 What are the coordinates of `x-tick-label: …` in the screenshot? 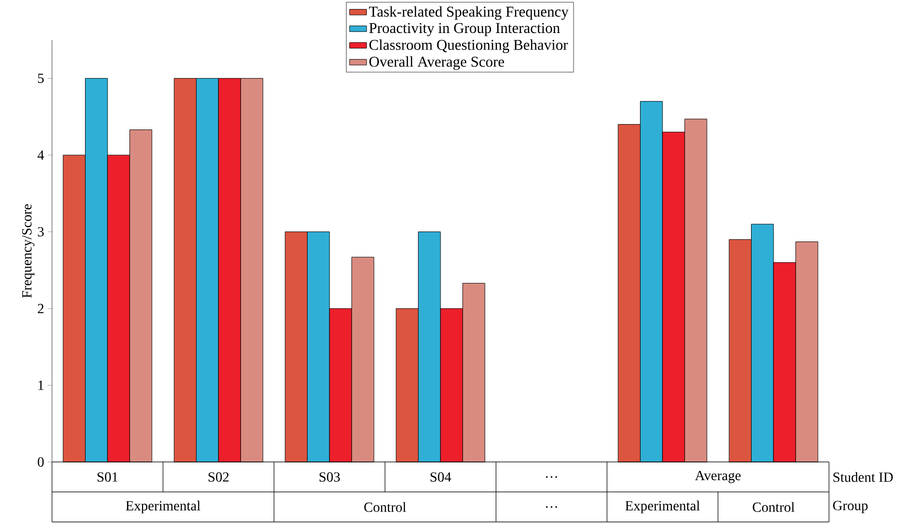 It's located at (551, 477).